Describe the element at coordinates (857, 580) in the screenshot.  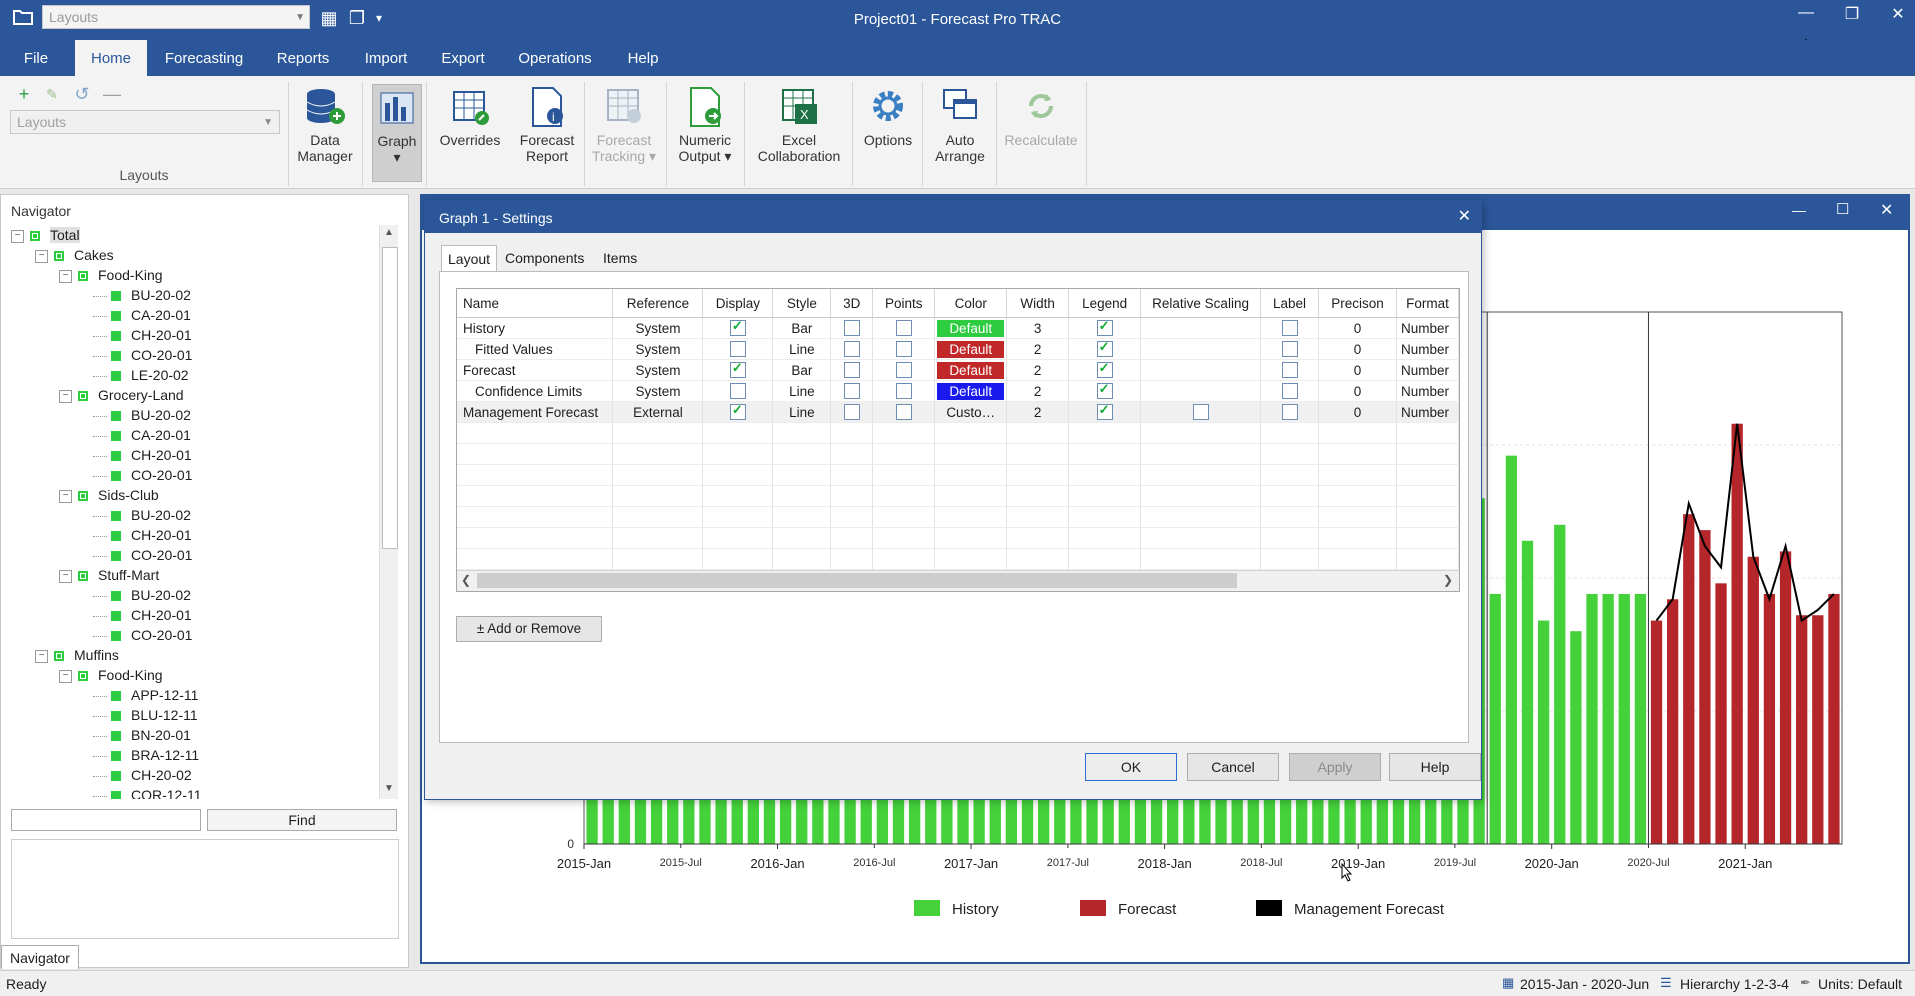
I see `grid-scroll-thumb` at that location.